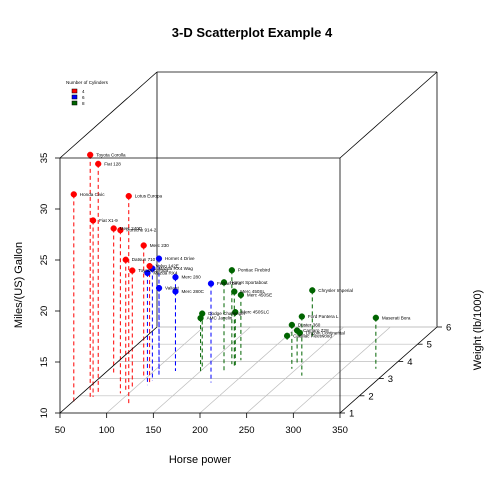 Image resolution: width=504 pixels, height=504 pixels. Describe the element at coordinates (312, 335) in the screenshot. I see `point-label: Cadillac Fleetwood` at that location.